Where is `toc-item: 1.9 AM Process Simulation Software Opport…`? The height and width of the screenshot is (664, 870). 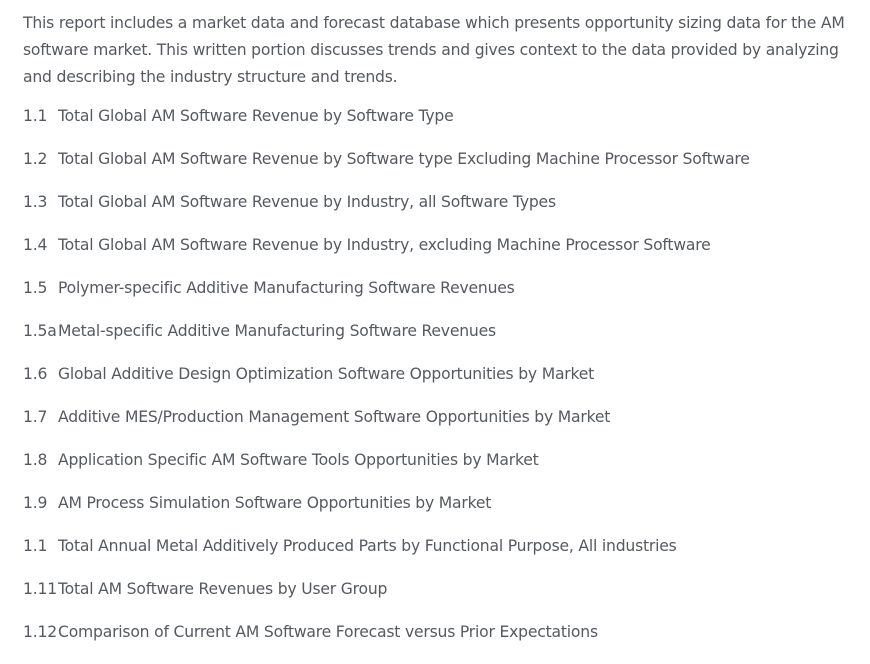 toc-item: 1.9 AM Process Simulation Software Opport… is located at coordinates (435, 513).